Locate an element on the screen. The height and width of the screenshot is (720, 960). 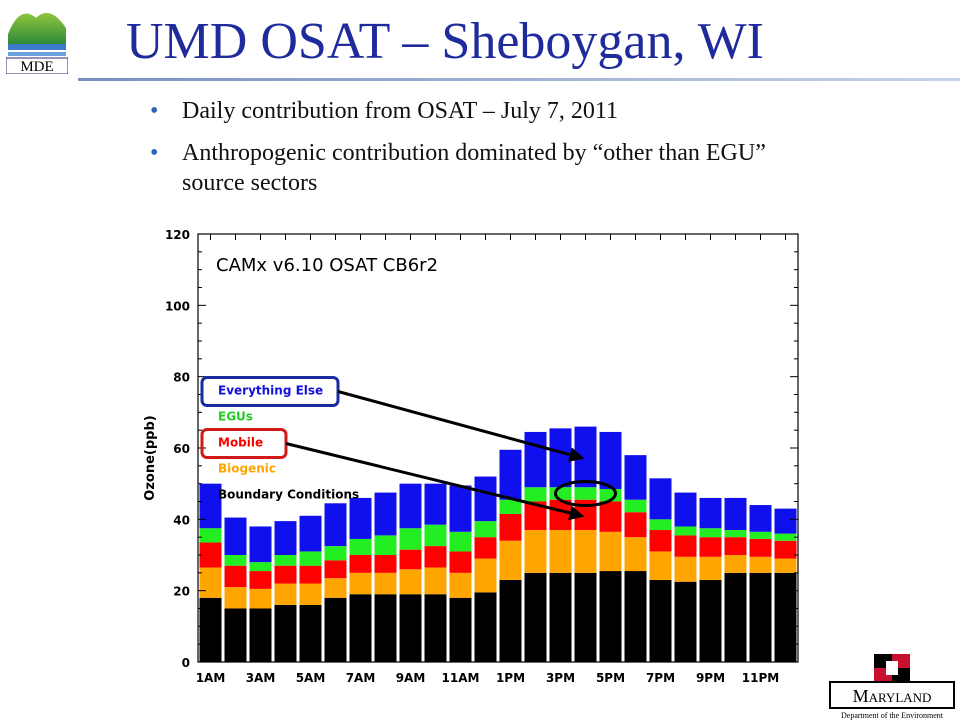
page-title: UMD OSAT – Sheboygan, WI is located at coordinates (445, 41).